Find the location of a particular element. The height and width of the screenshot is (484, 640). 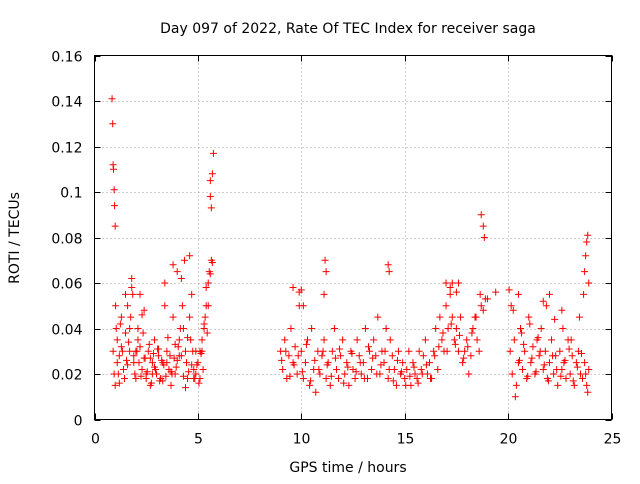

x-tick-label: 20 is located at coordinates (509, 440).